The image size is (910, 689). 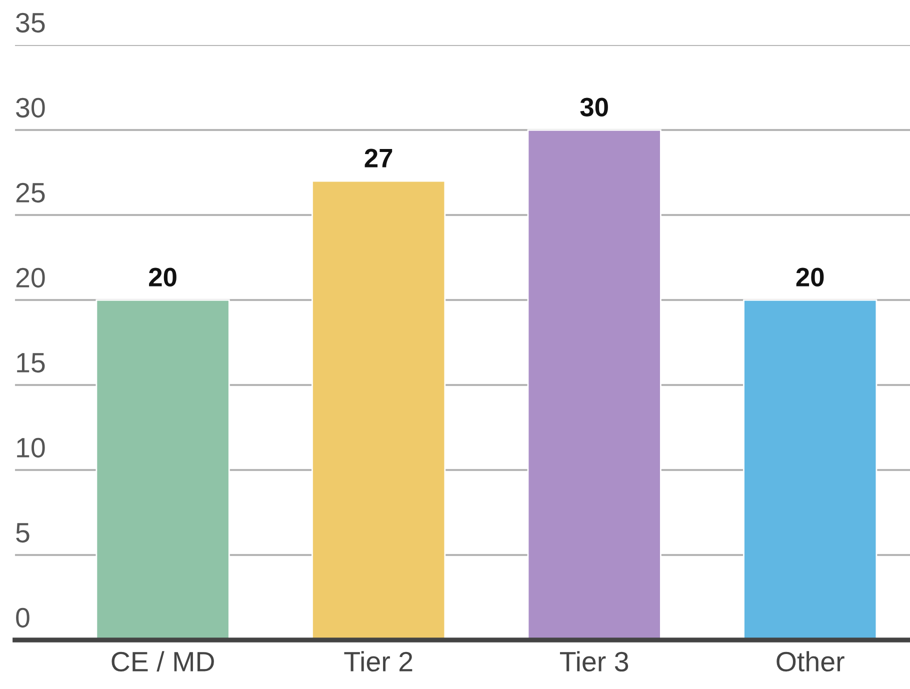 What do you see at coordinates (30, 108) in the screenshot?
I see `y-tick-label: 30` at bounding box center [30, 108].